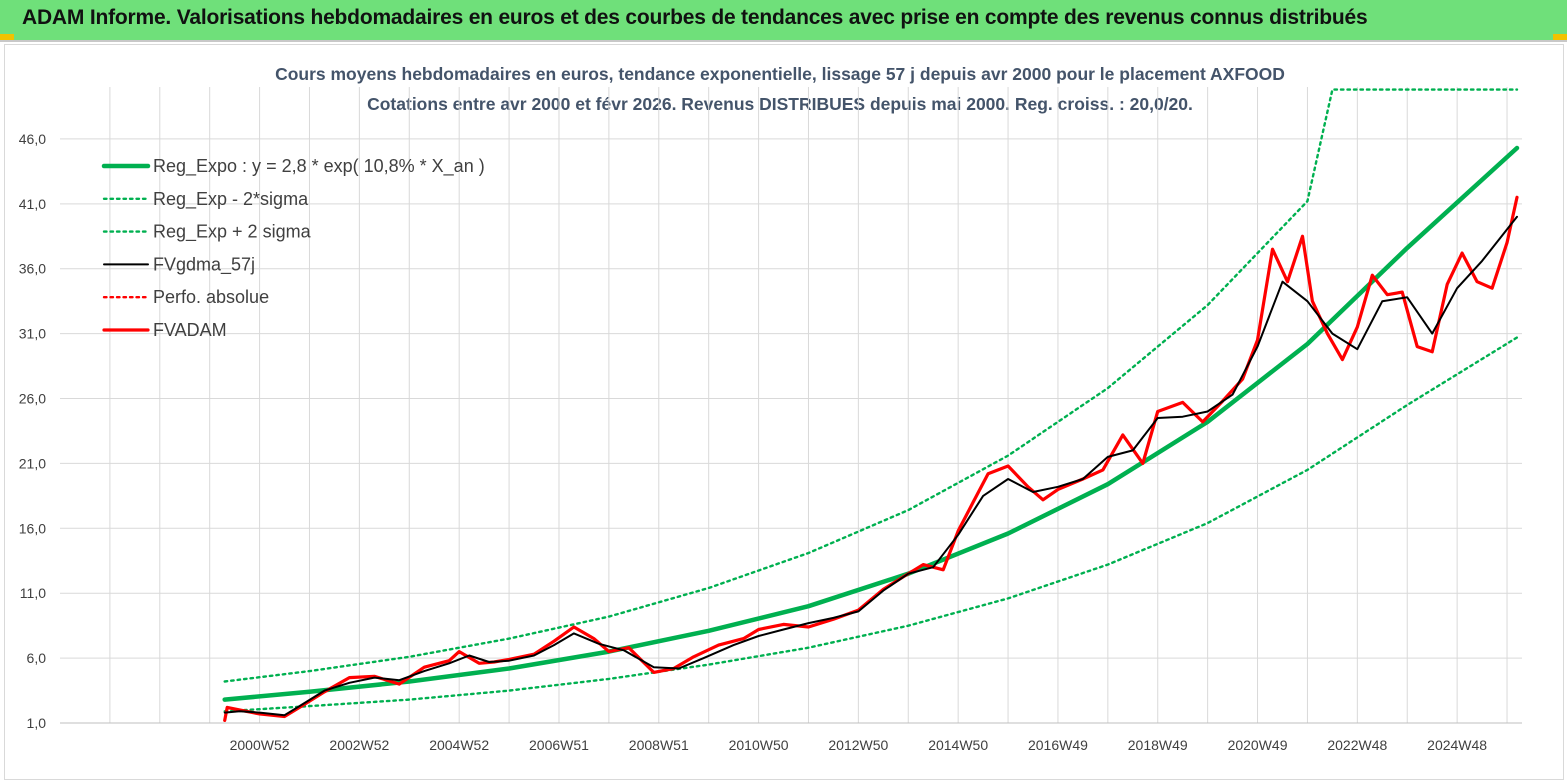 This screenshot has width=1567, height=783. I want to click on x-tick-label: 2016W49, so click(1058, 745).